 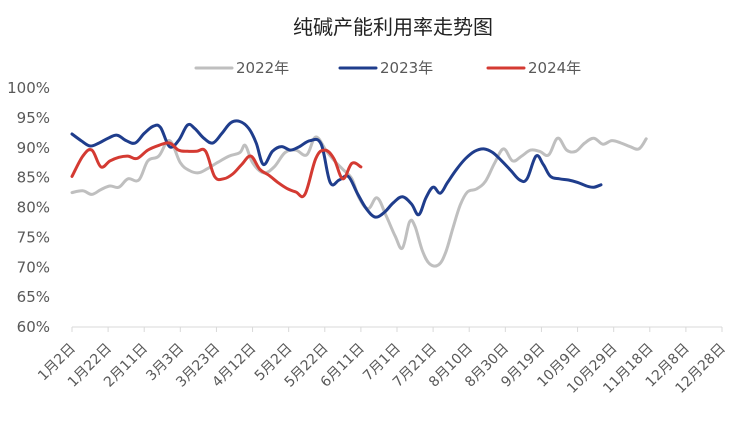 What do you see at coordinates (33, 118) in the screenshot?
I see `y-tick-label: 95%` at bounding box center [33, 118].